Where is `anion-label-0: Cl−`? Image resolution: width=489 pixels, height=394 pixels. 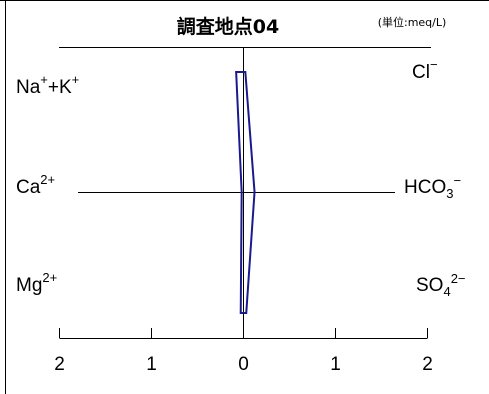
anion-label-0: Cl− is located at coordinates (425, 70).